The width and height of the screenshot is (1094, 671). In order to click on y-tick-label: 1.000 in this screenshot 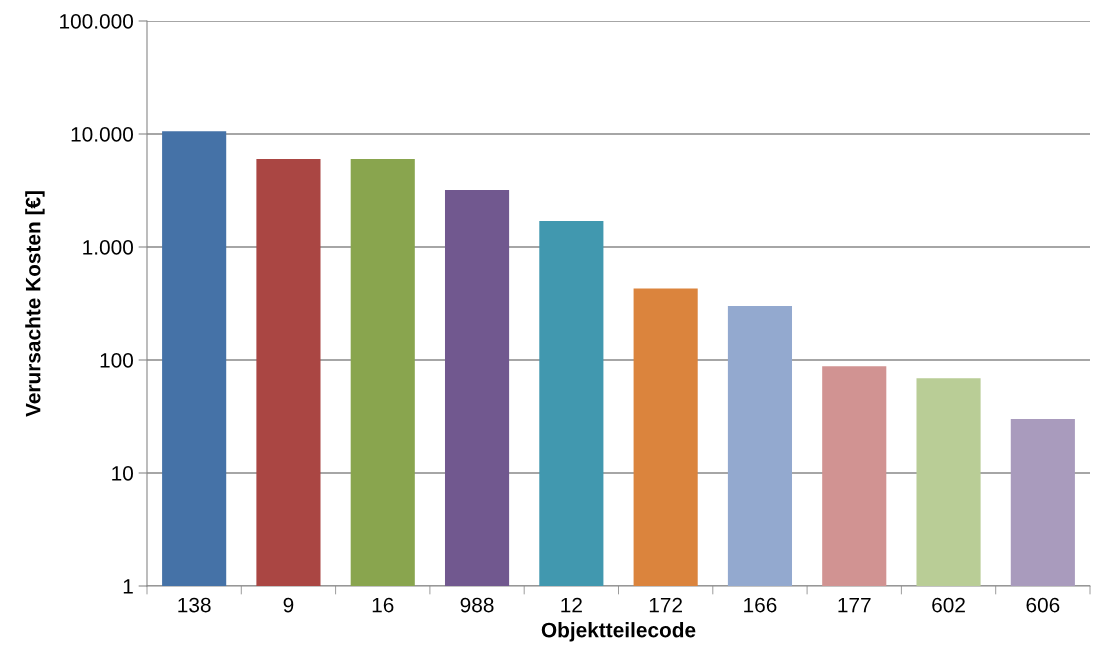, I will do `click(108, 247)`.